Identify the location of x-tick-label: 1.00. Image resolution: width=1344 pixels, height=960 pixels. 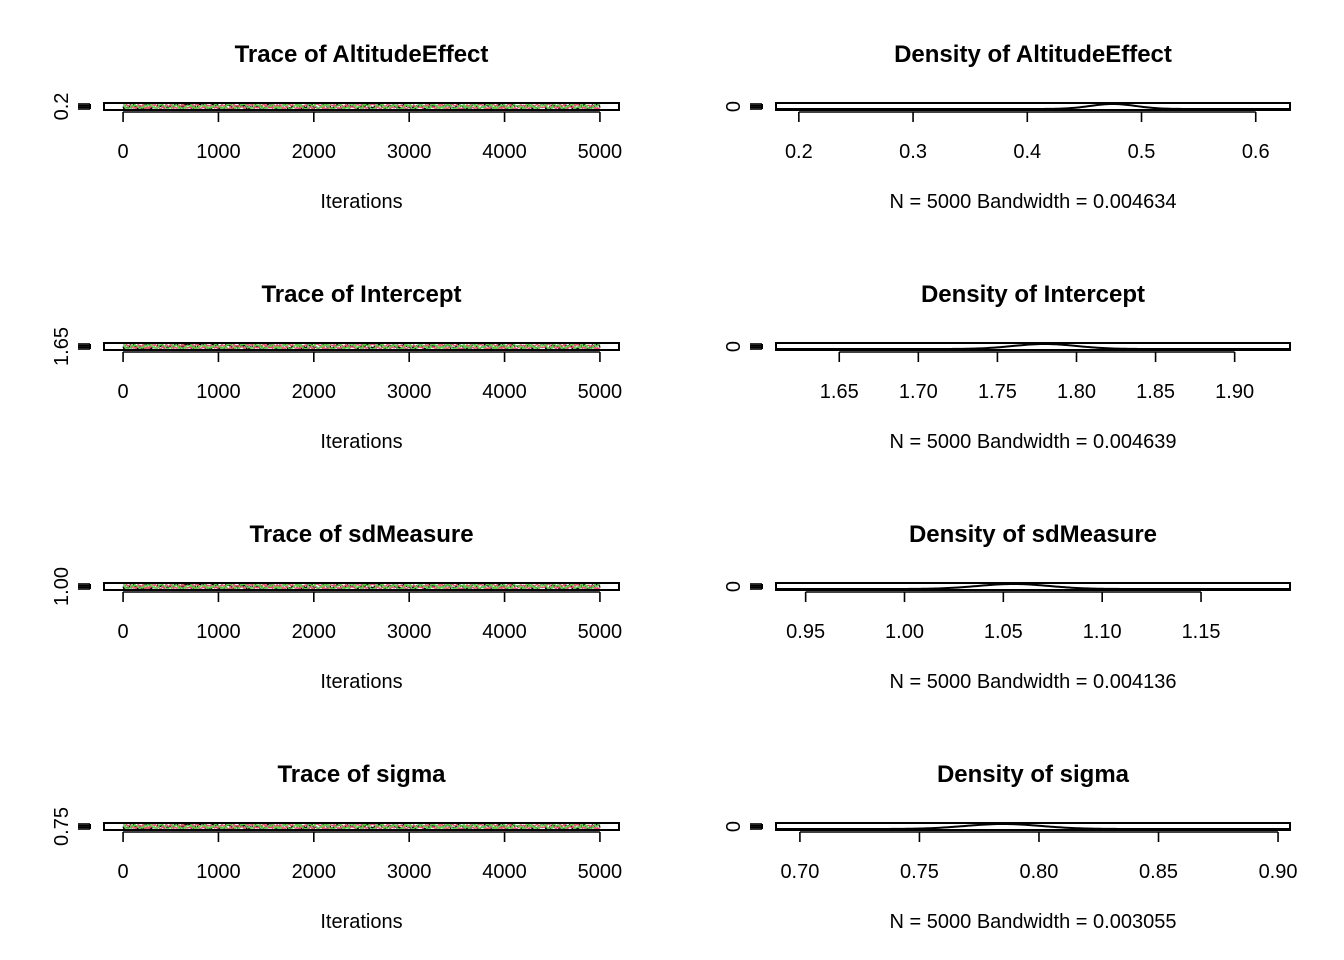
(904, 632).